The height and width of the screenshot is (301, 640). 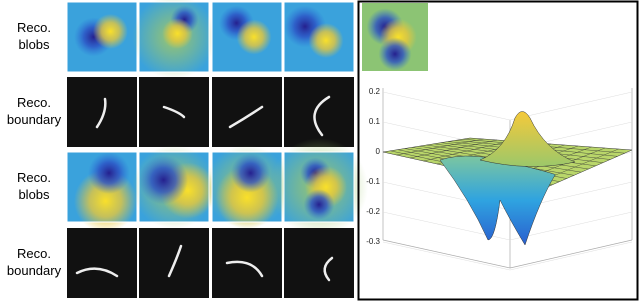 I want to click on inset-image, so click(x=395, y=37).